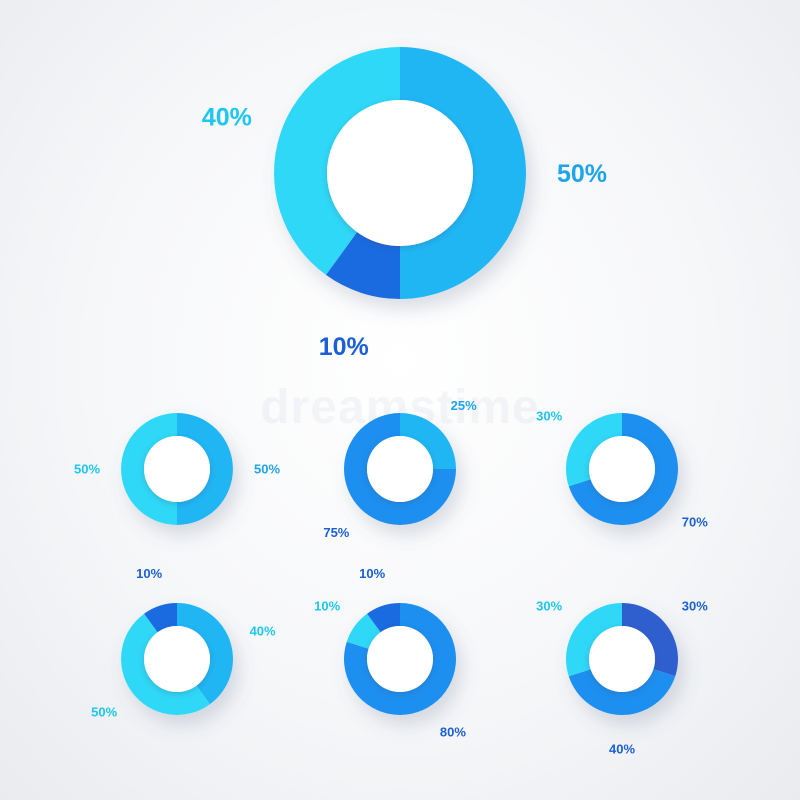 The height and width of the screenshot is (800, 800). Describe the element at coordinates (344, 347) in the screenshot. I see `donut-1-label-2: 10%` at that location.